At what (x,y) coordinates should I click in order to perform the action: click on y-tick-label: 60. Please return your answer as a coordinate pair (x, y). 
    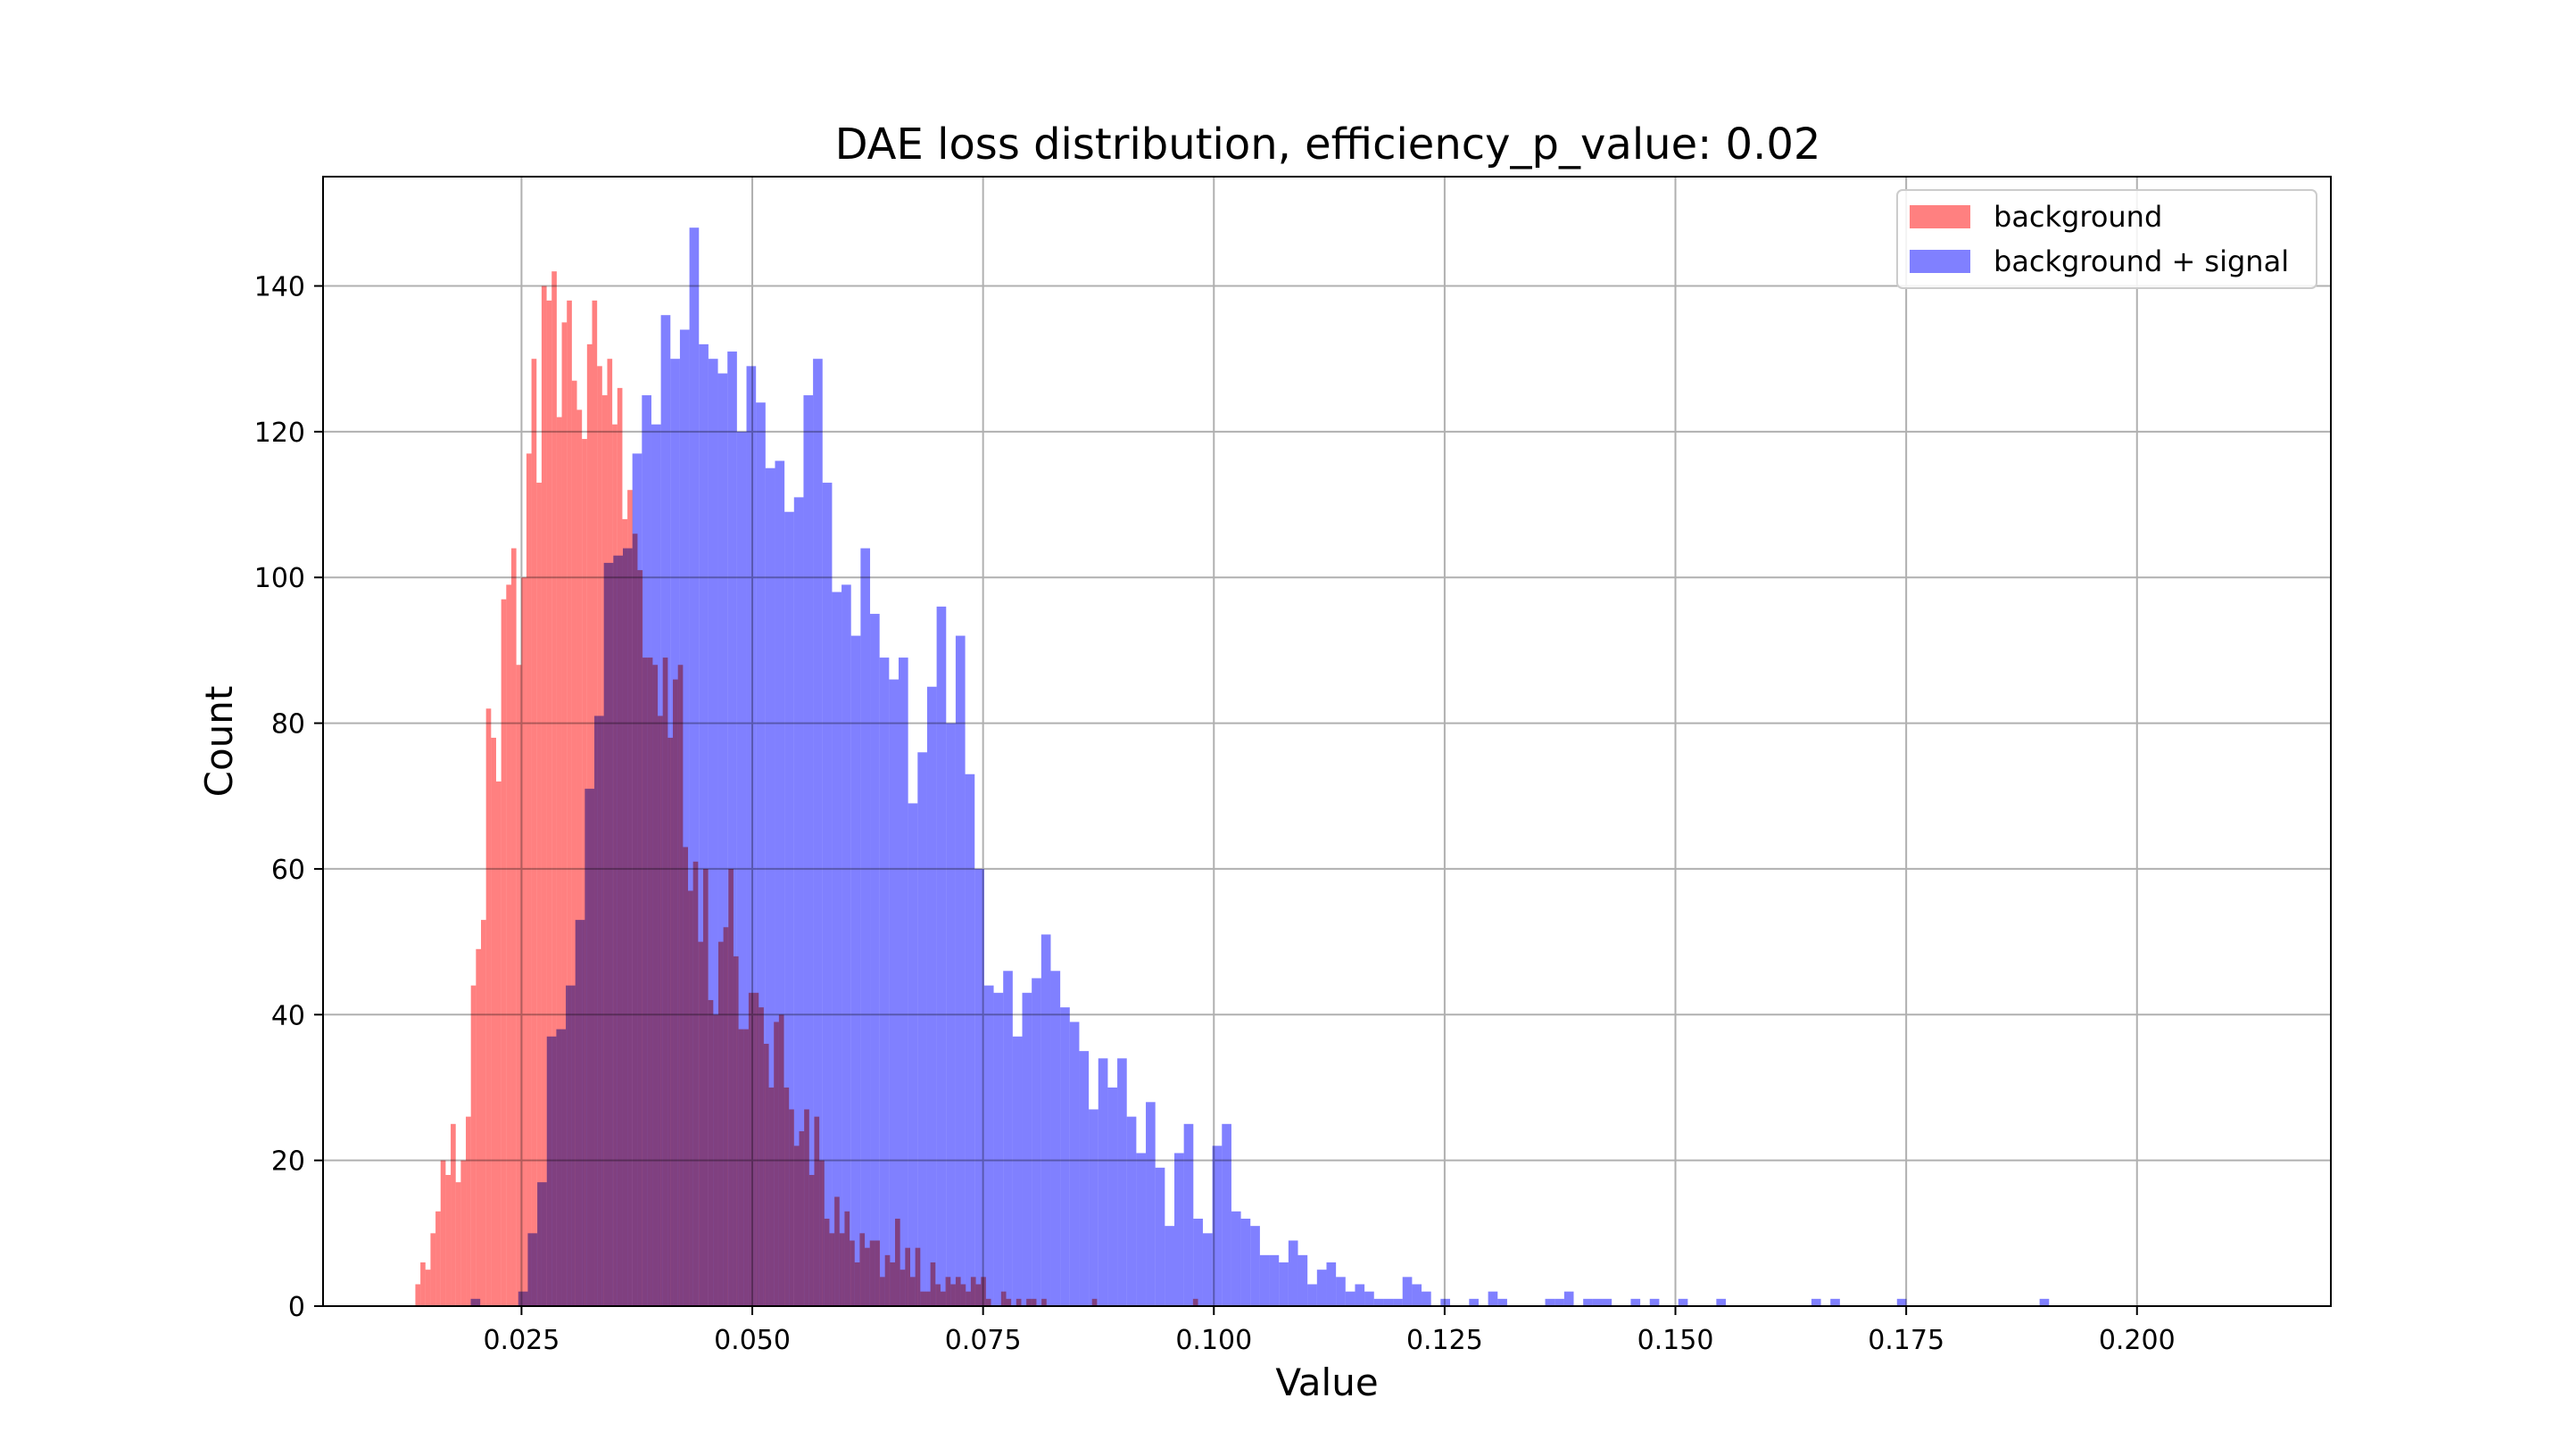
    Looking at the image, I should click on (288, 871).